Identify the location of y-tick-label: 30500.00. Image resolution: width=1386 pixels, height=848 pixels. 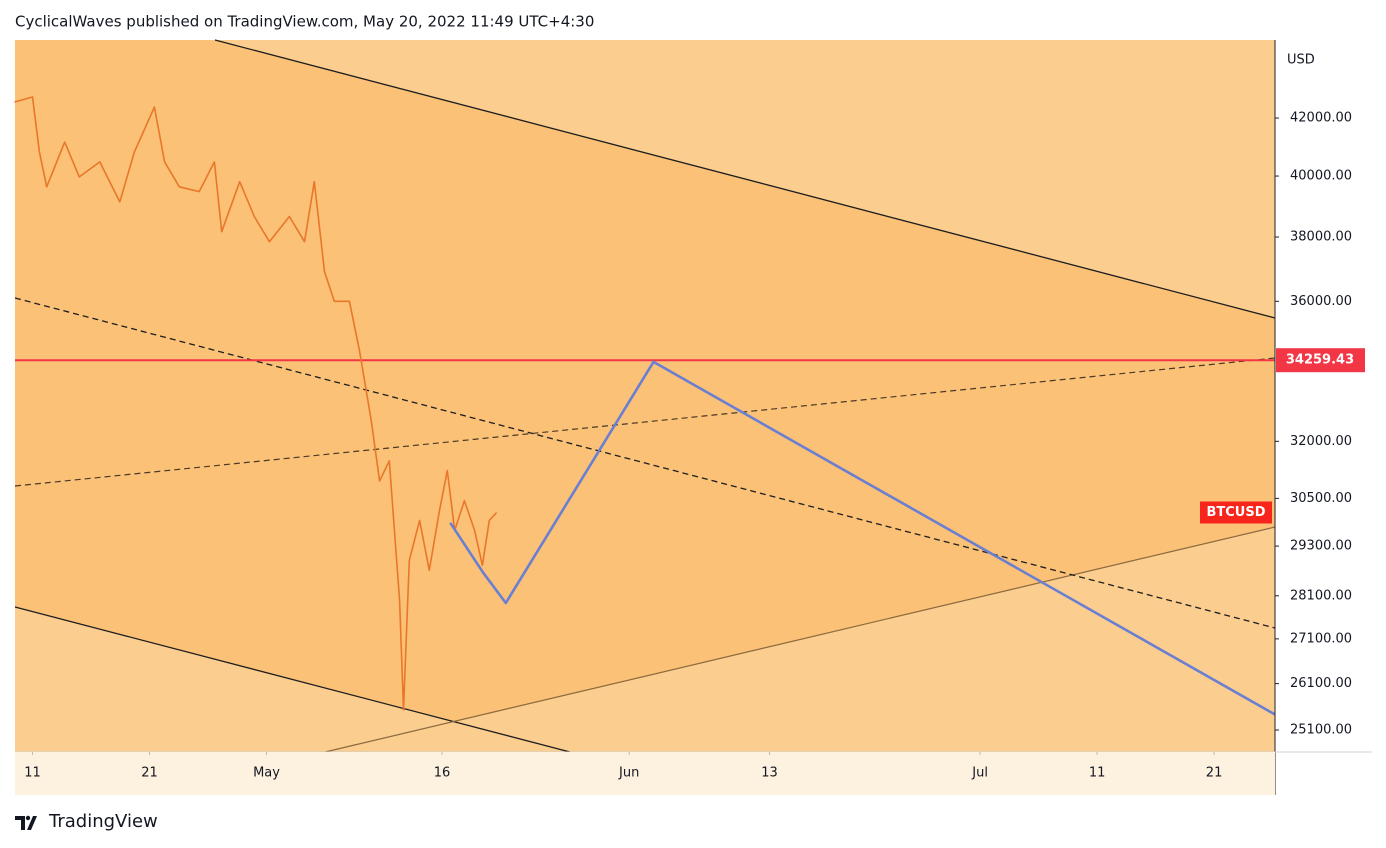
(1321, 498).